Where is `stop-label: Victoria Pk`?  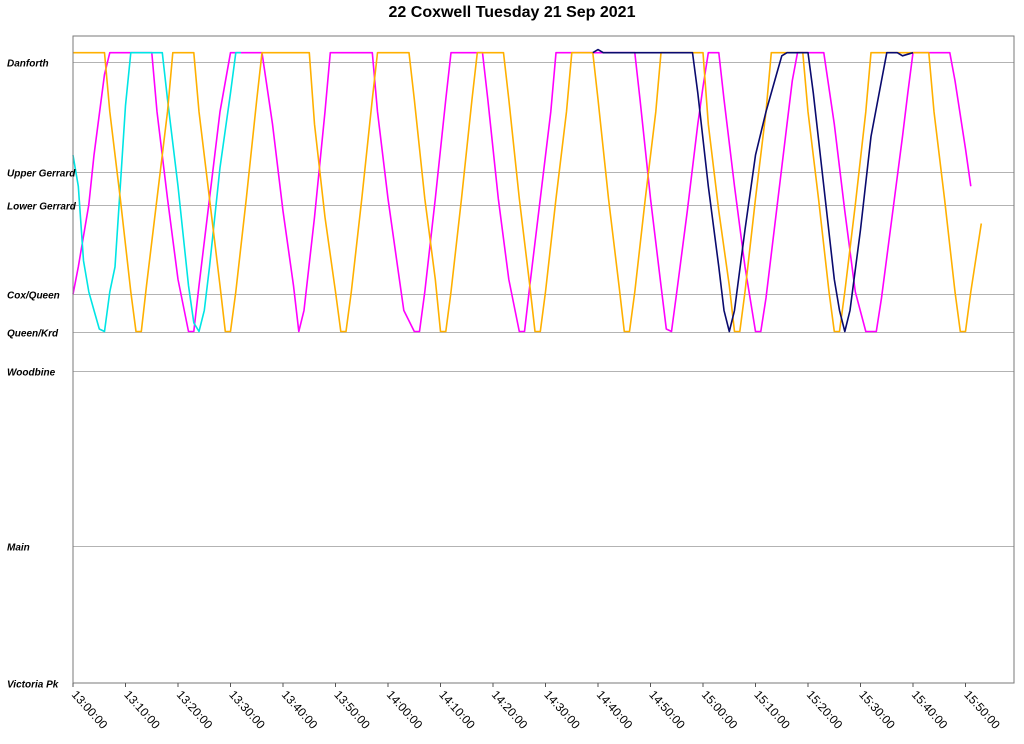 stop-label: Victoria Pk is located at coordinates (33, 685).